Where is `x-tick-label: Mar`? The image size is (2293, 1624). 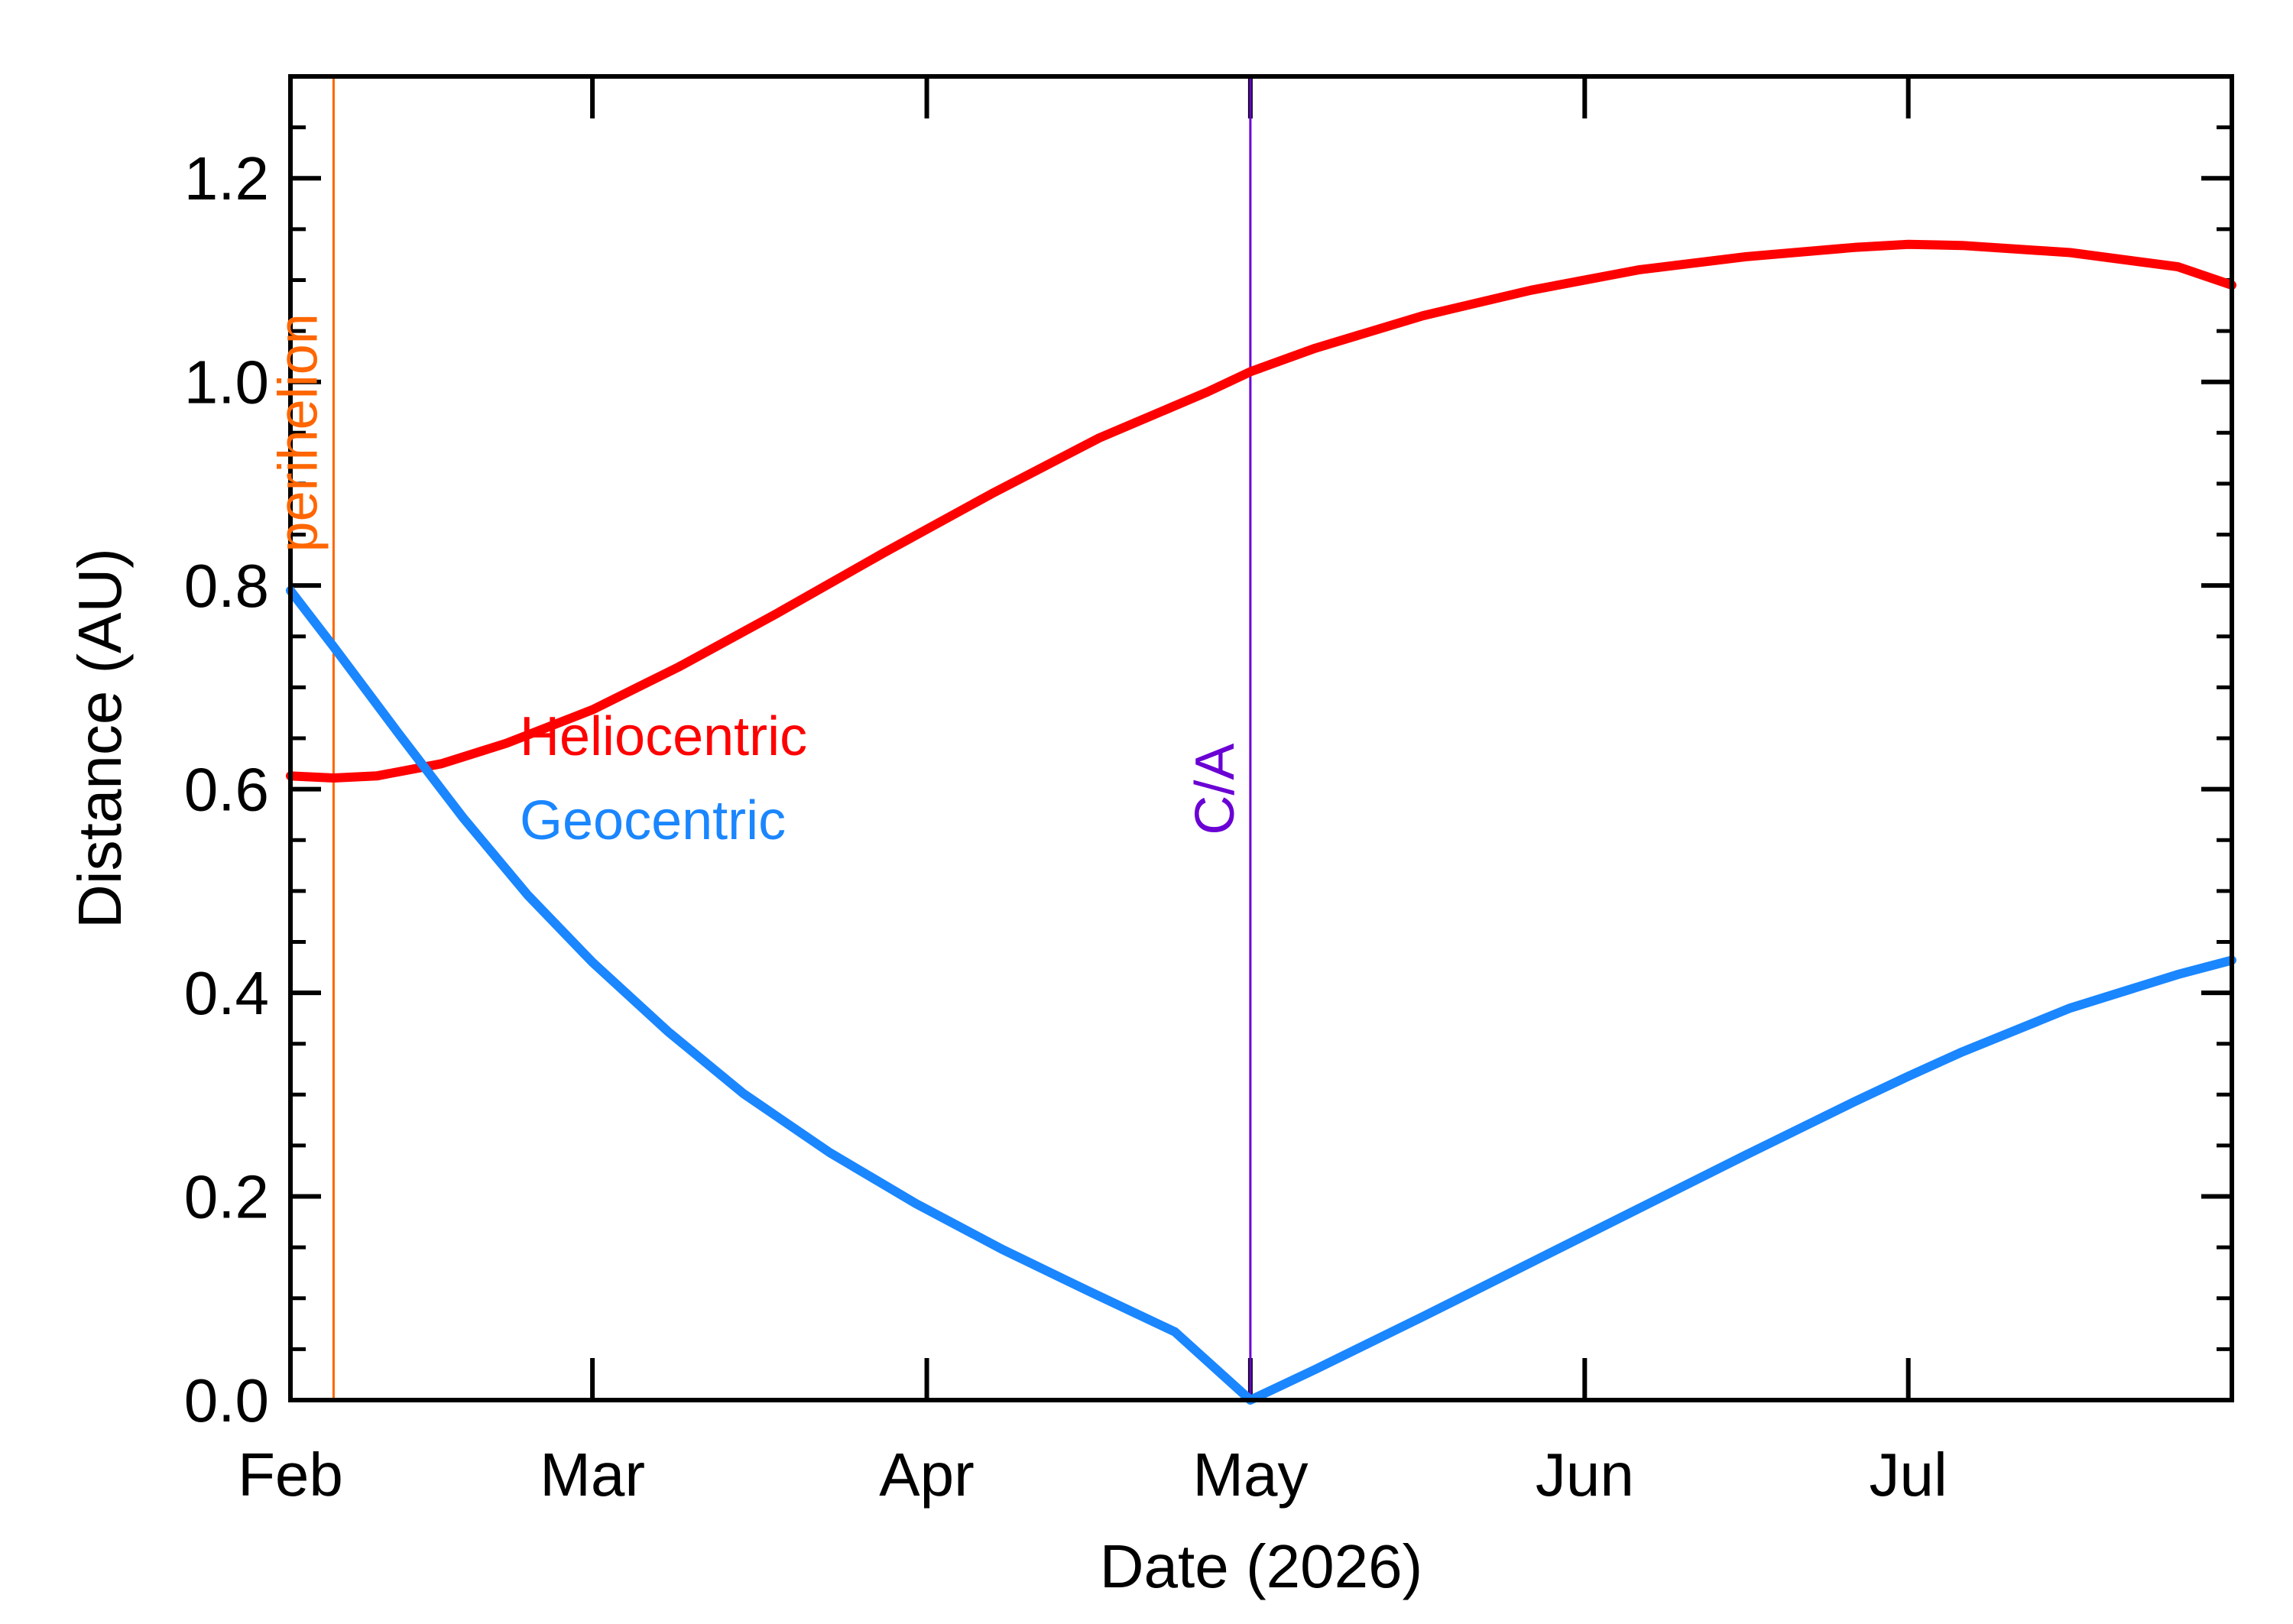 x-tick-label: Mar is located at coordinates (592, 1475).